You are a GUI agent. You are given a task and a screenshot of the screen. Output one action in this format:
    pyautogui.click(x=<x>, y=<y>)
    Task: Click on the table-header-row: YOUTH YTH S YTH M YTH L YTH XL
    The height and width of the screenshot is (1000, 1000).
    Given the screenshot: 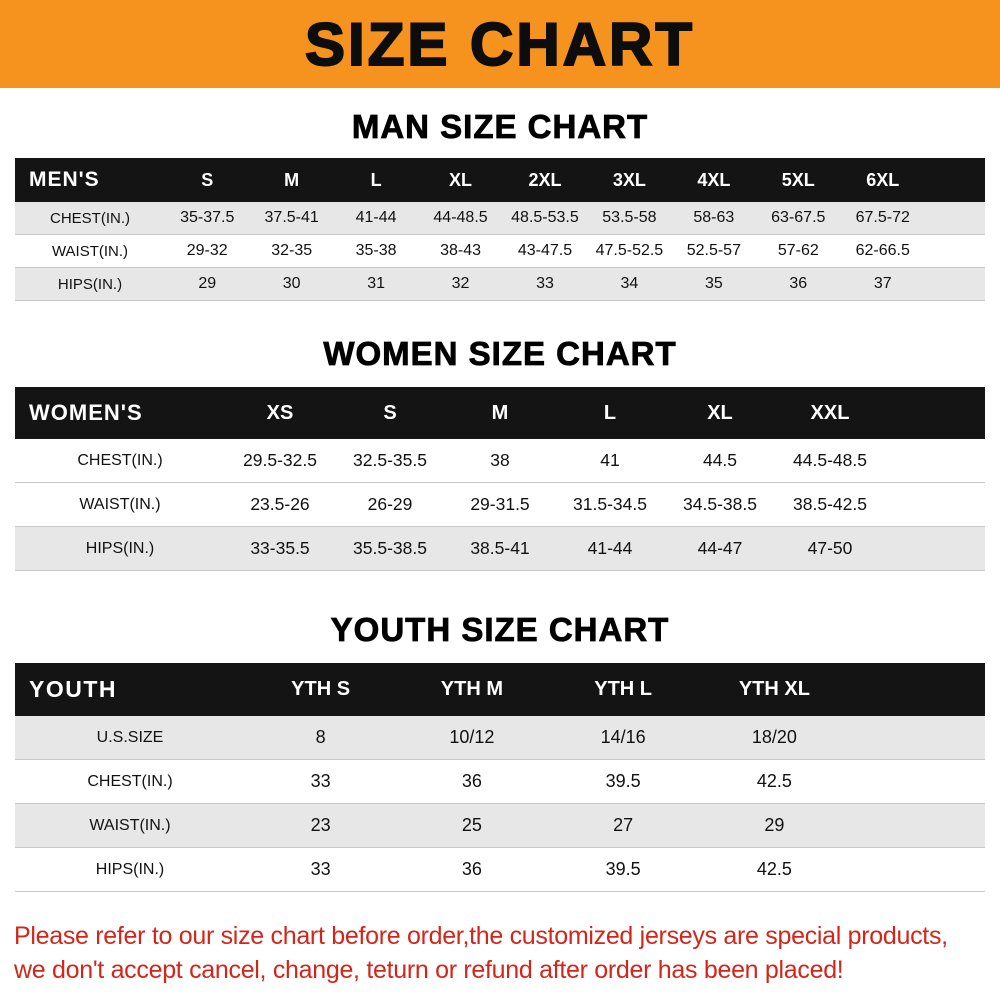 What is the action you would take?
    pyautogui.click(x=500, y=689)
    